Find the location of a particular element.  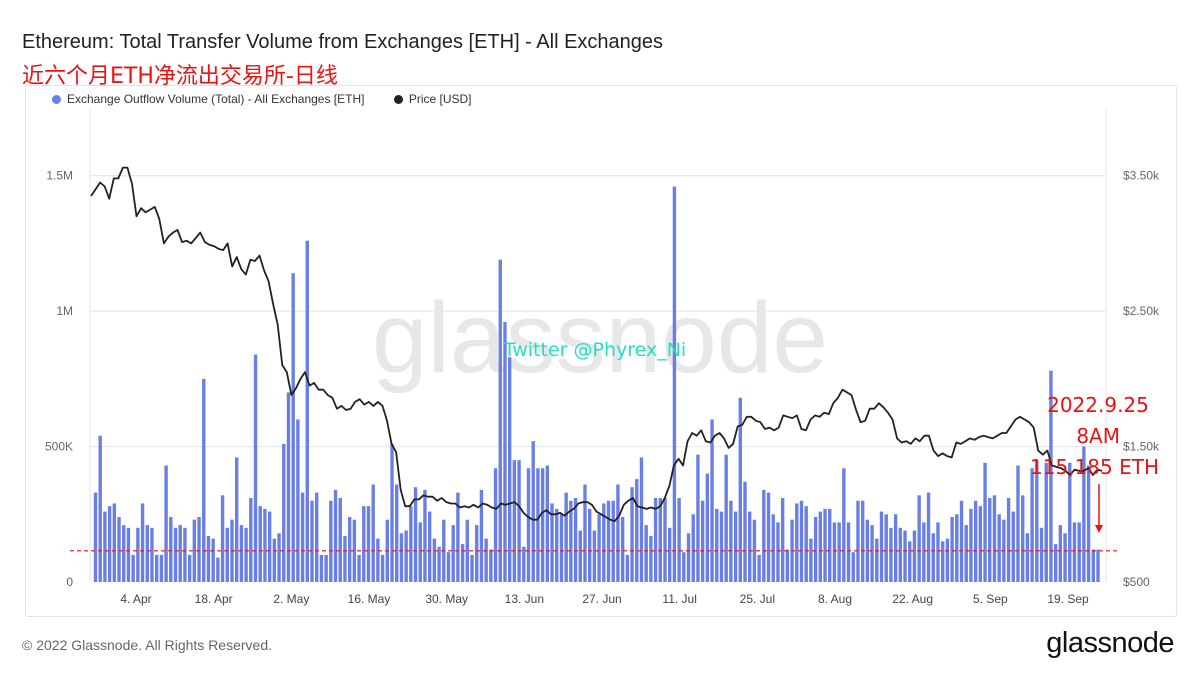

legend-item-price: Price [USD] is located at coordinates (432, 99).